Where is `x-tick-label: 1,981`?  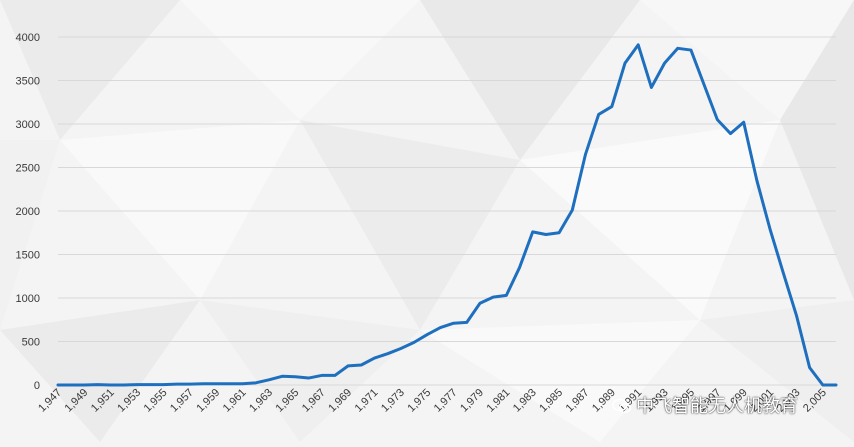
x-tick-label: 1,981 is located at coordinates (499, 401).